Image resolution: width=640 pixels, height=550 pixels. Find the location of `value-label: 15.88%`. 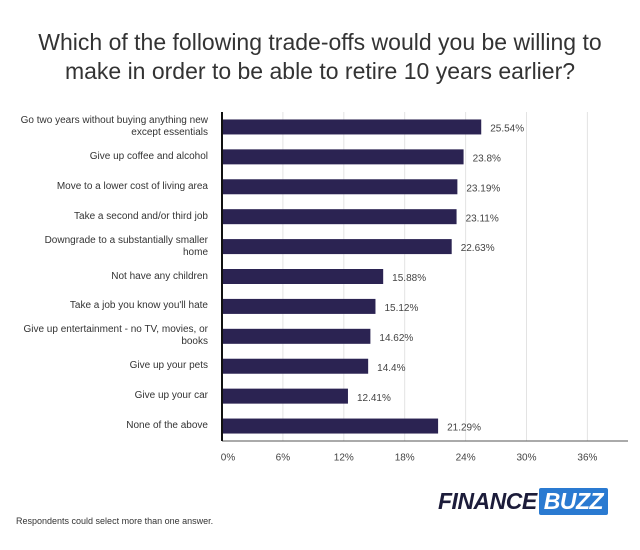

value-label: 15.88% is located at coordinates (409, 278).